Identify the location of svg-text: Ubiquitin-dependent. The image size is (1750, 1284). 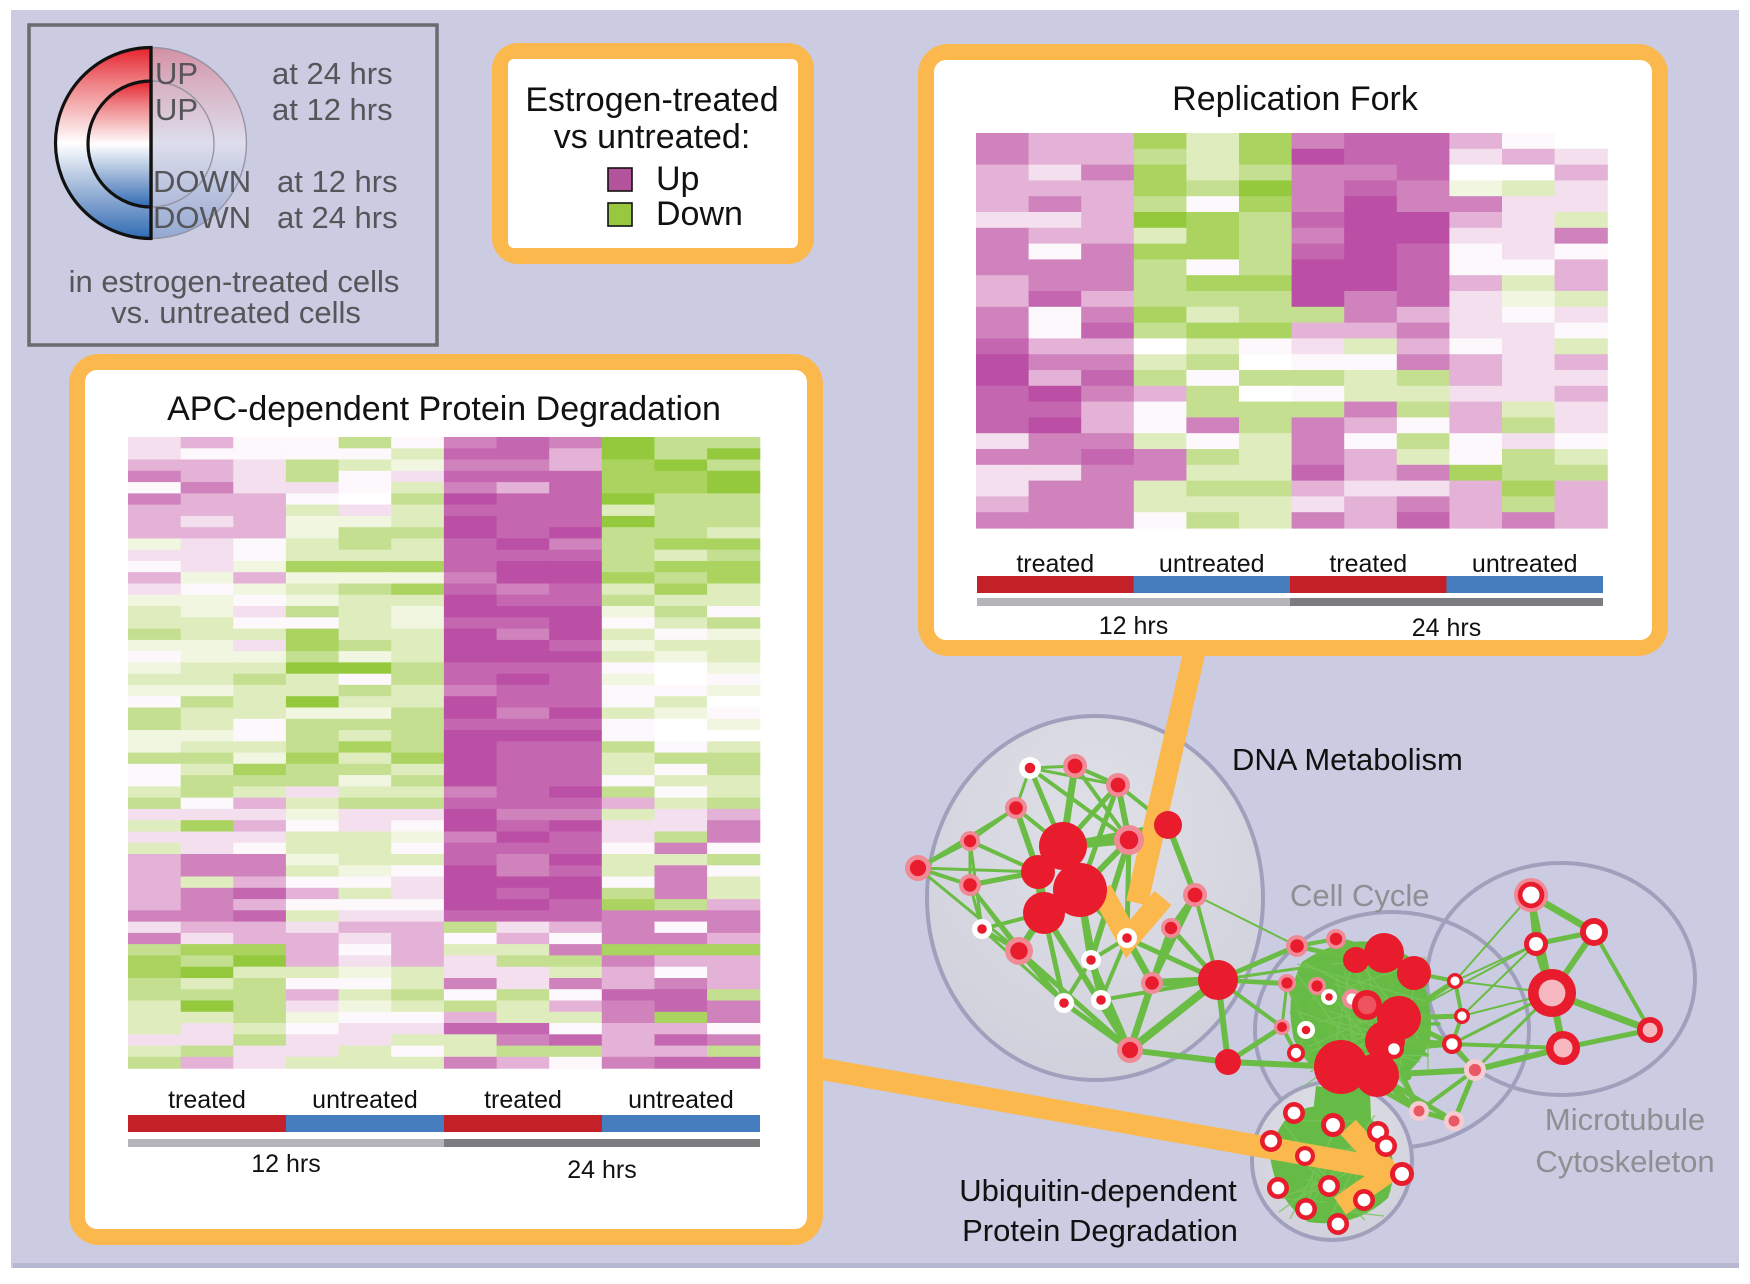
(1098, 1190).